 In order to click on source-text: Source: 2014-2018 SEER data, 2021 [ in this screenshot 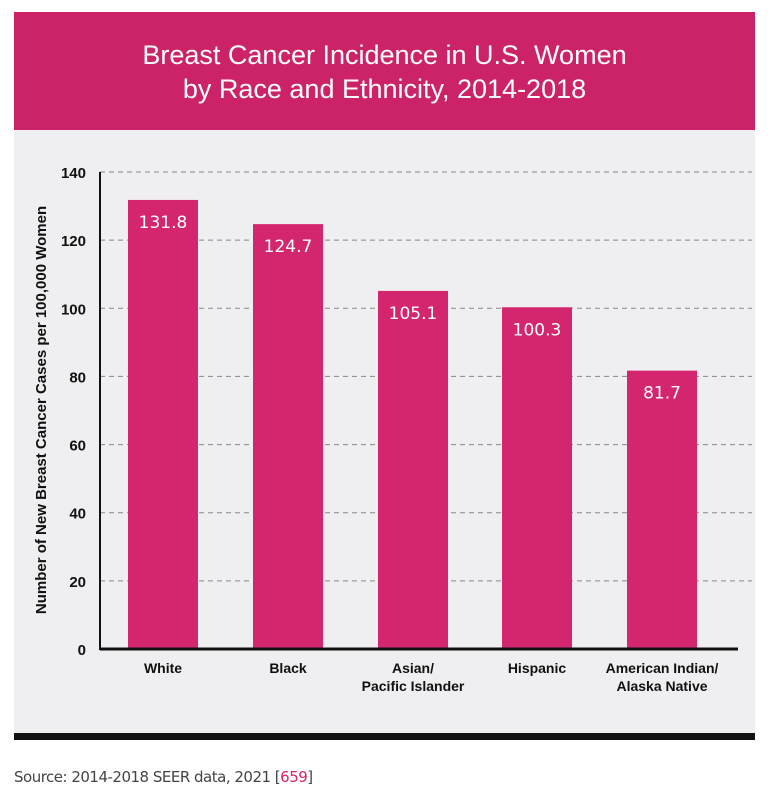, I will do `click(147, 777)`.